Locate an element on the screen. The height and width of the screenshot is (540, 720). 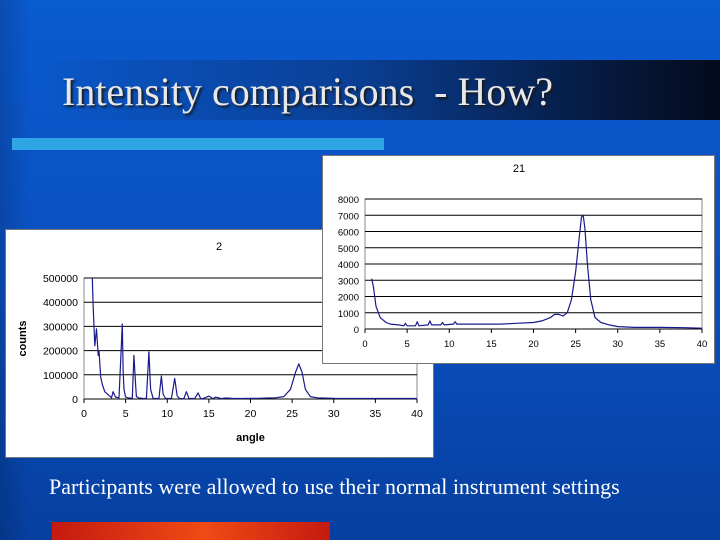
chart-21-y-tick-label: 5000 is located at coordinates (348, 249).